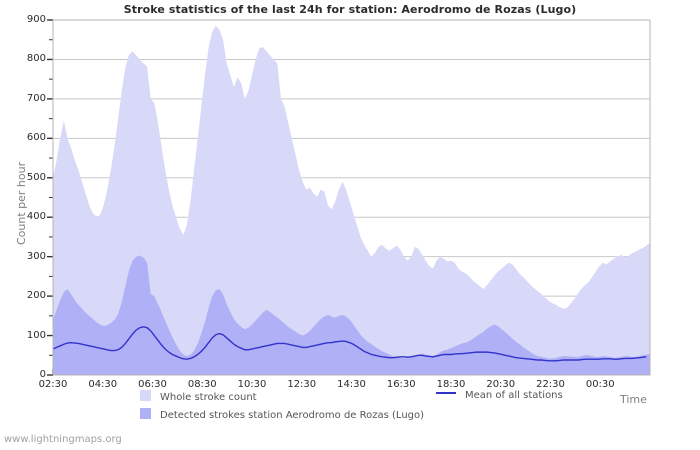  I want to click on y-tick-label: 200, so click(36, 296).